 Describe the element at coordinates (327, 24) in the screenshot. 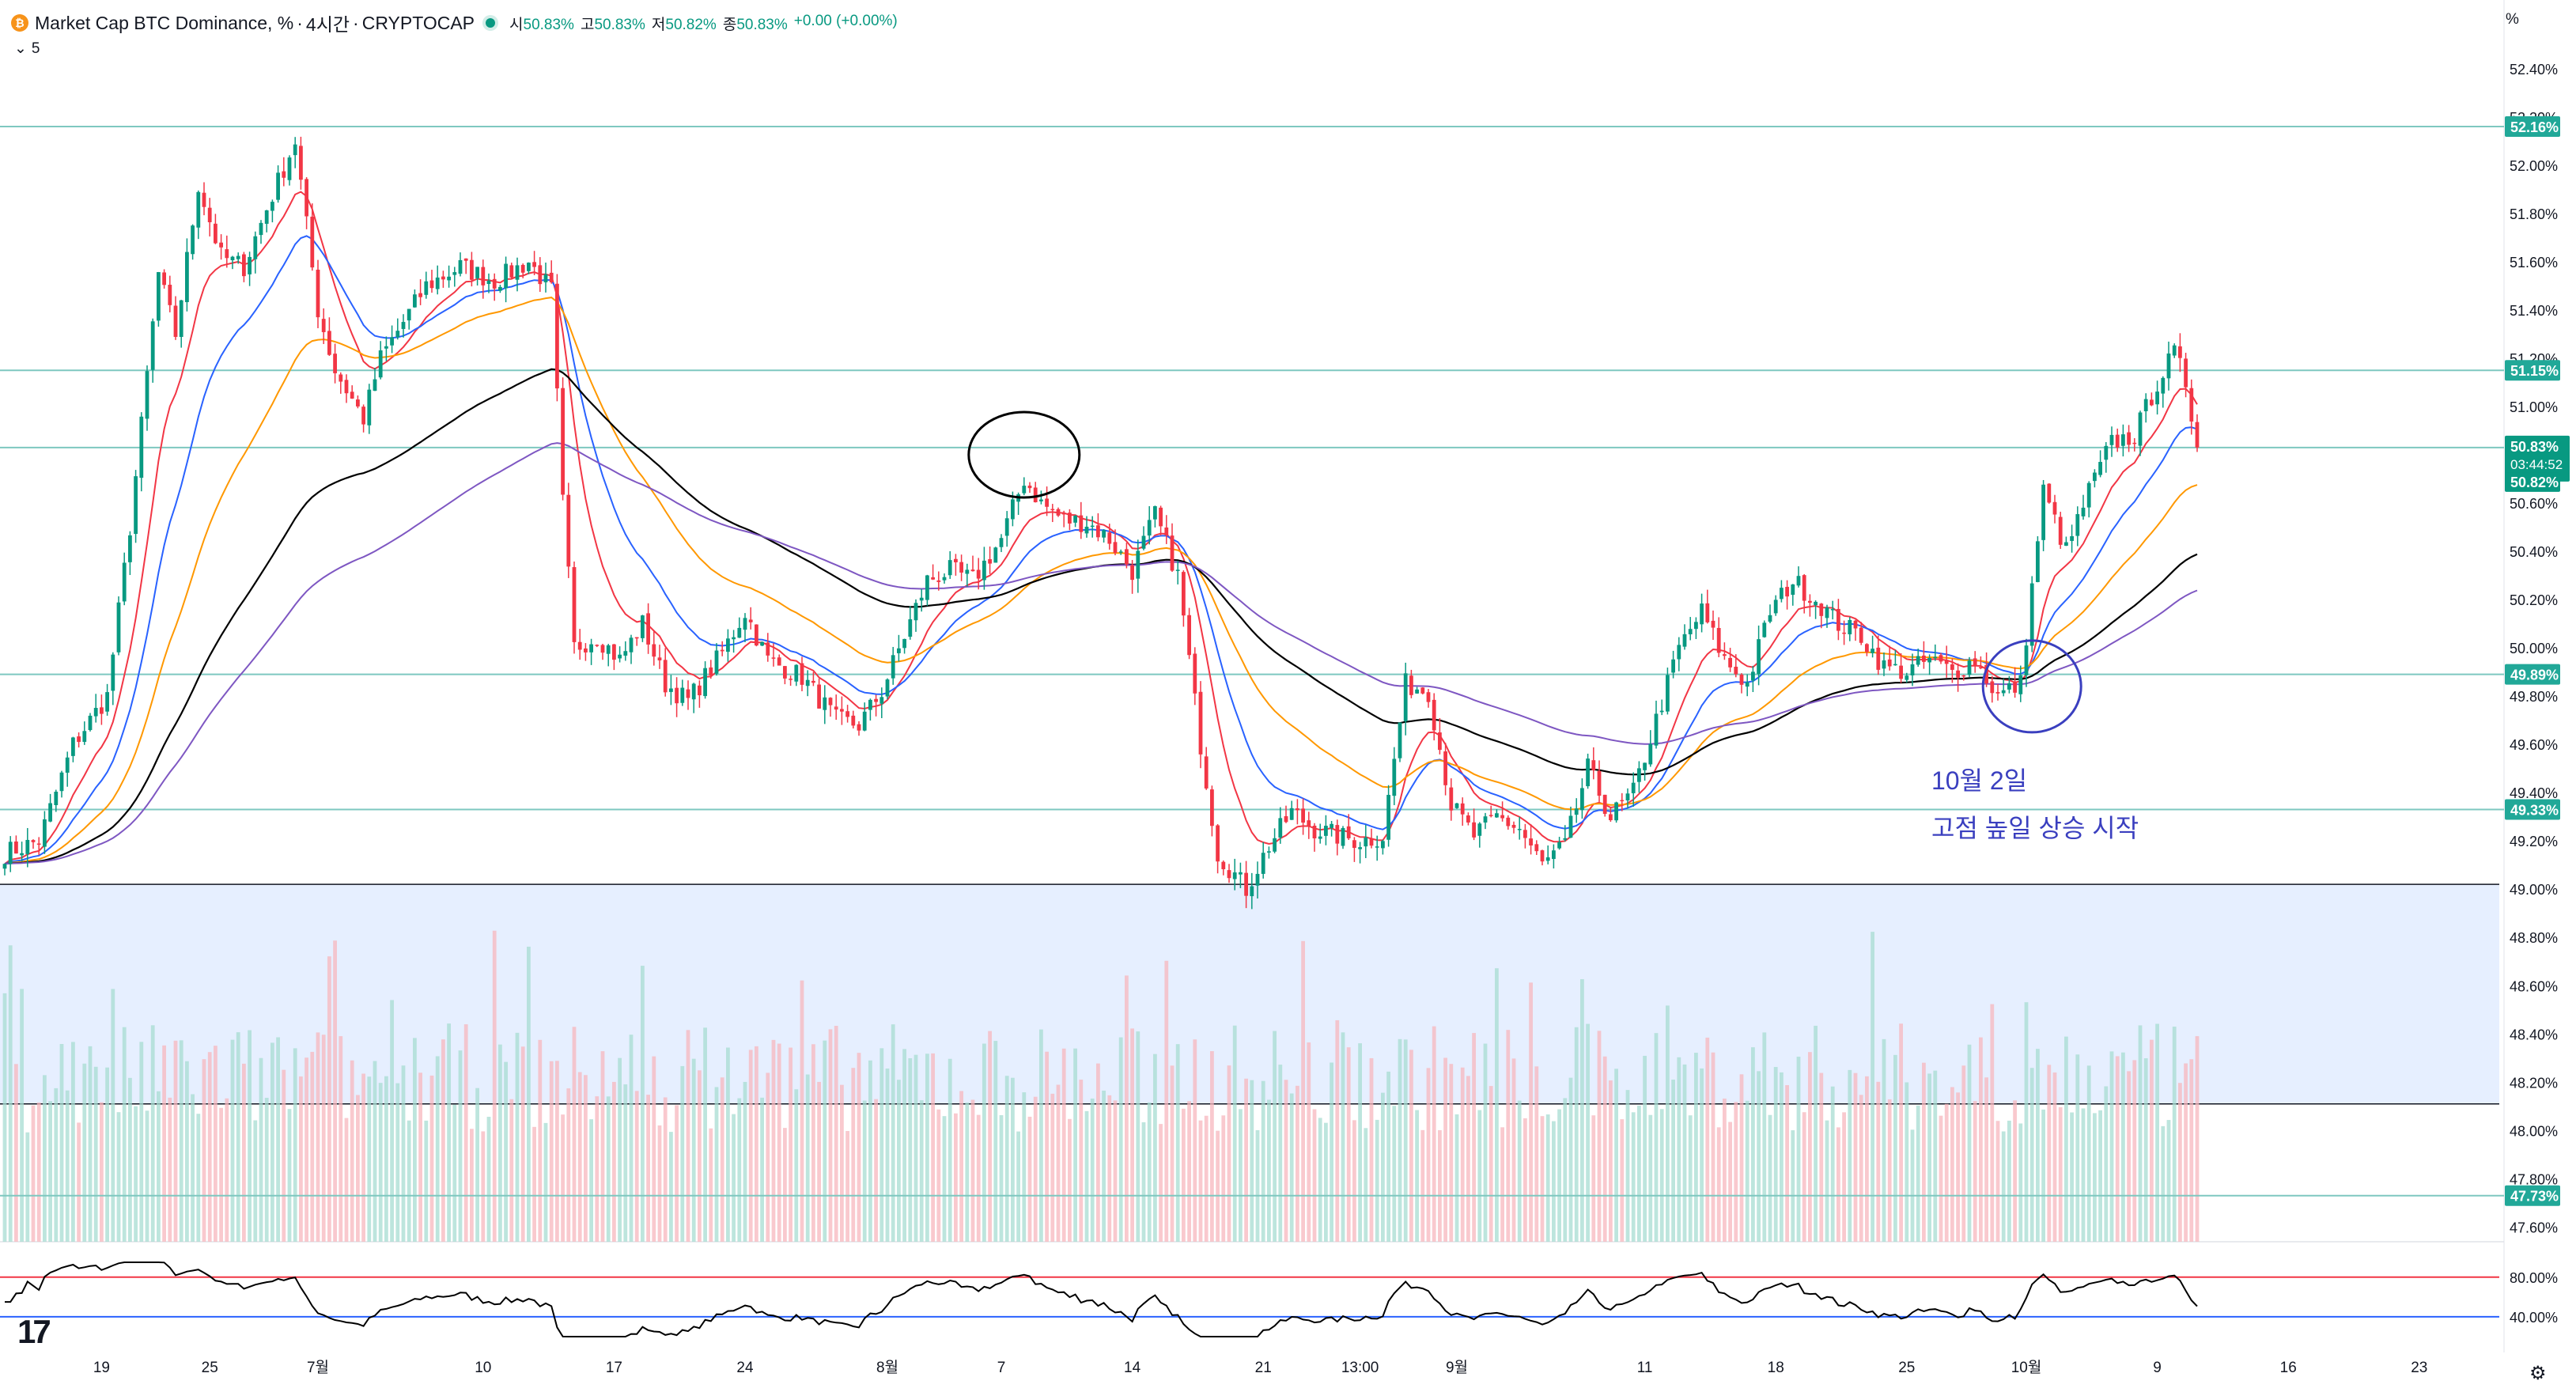

I see `interval-label: 4시간` at that location.